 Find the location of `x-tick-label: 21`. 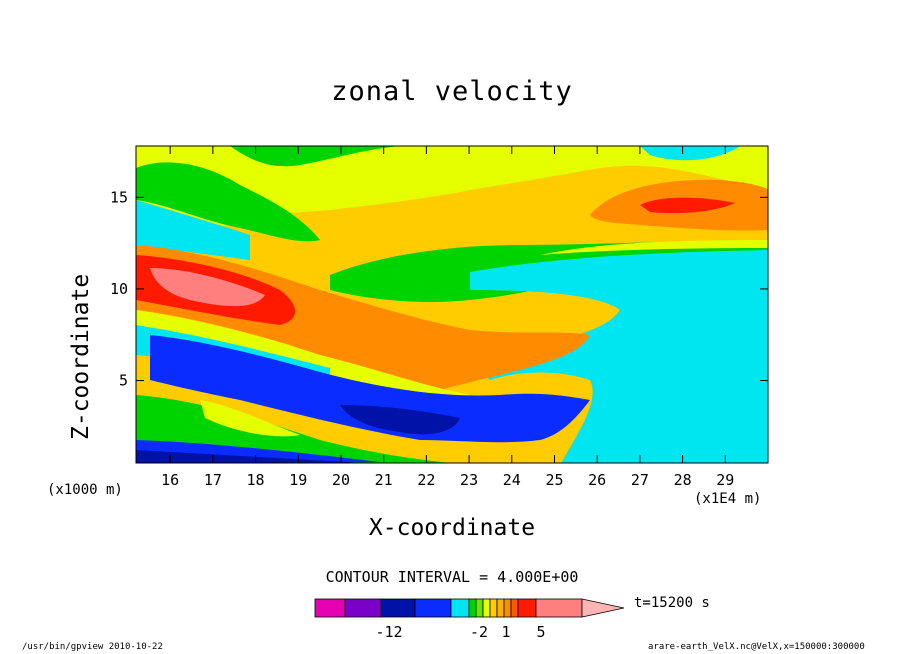

x-tick-label: 21 is located at coordinates (384, 480).